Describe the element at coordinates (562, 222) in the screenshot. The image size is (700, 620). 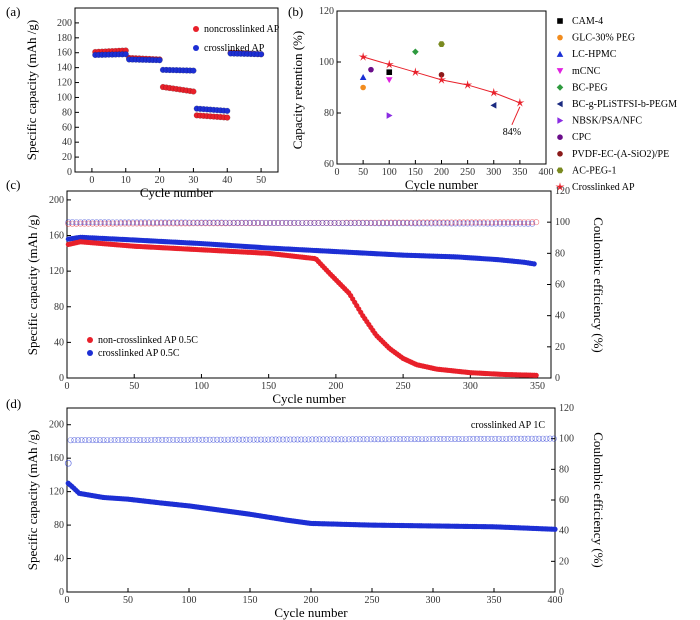
I see `y2-tick-label: 100` at that location.